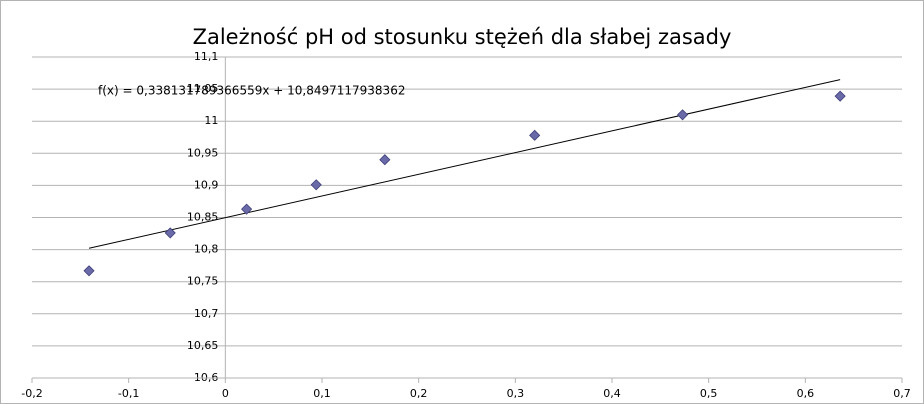 Image resolution: width=924 pixels, height=404 pixels. Describe the element at coordinates (806, 393) in the screenshot. I see `x-tick-label: 0,6` at that location.